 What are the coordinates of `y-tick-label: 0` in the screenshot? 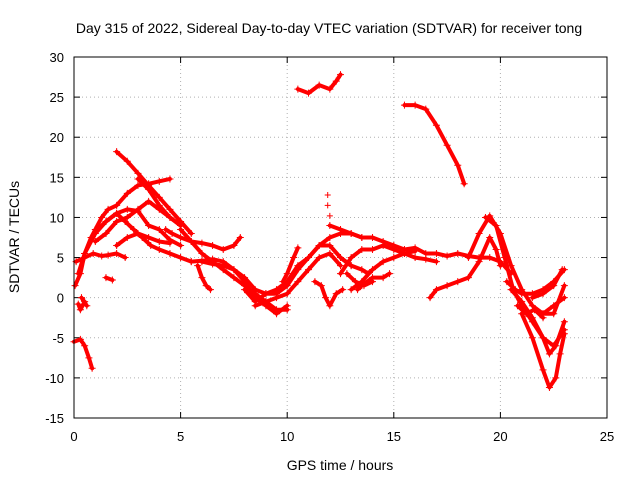 It's located at (60, 298).